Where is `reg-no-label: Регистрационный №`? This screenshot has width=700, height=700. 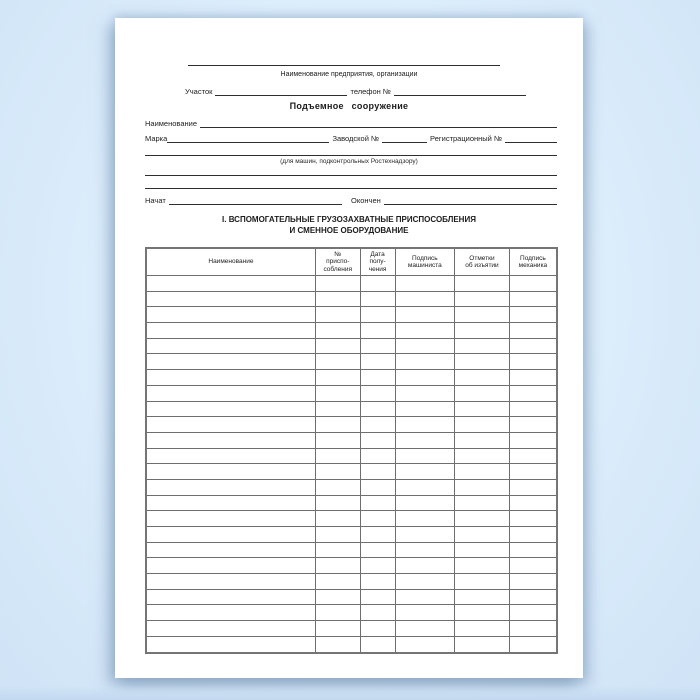
reg-no-label: Регистрационный № is located at coordinates (466, 138).